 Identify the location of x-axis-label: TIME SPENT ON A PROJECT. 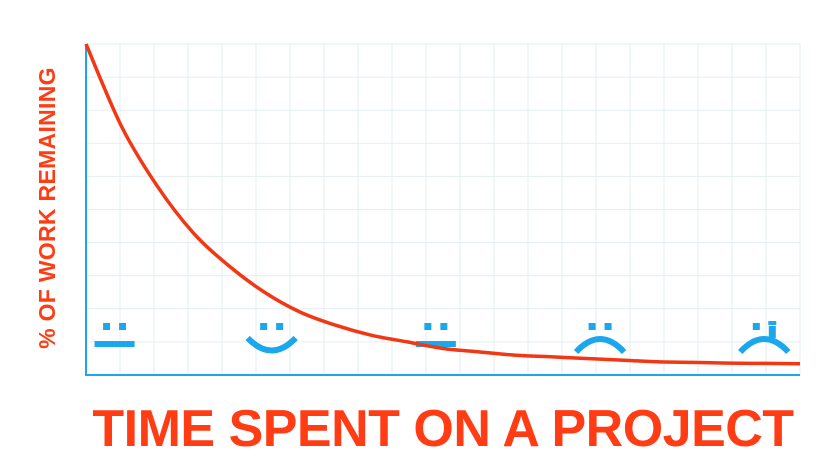
(443, 429).